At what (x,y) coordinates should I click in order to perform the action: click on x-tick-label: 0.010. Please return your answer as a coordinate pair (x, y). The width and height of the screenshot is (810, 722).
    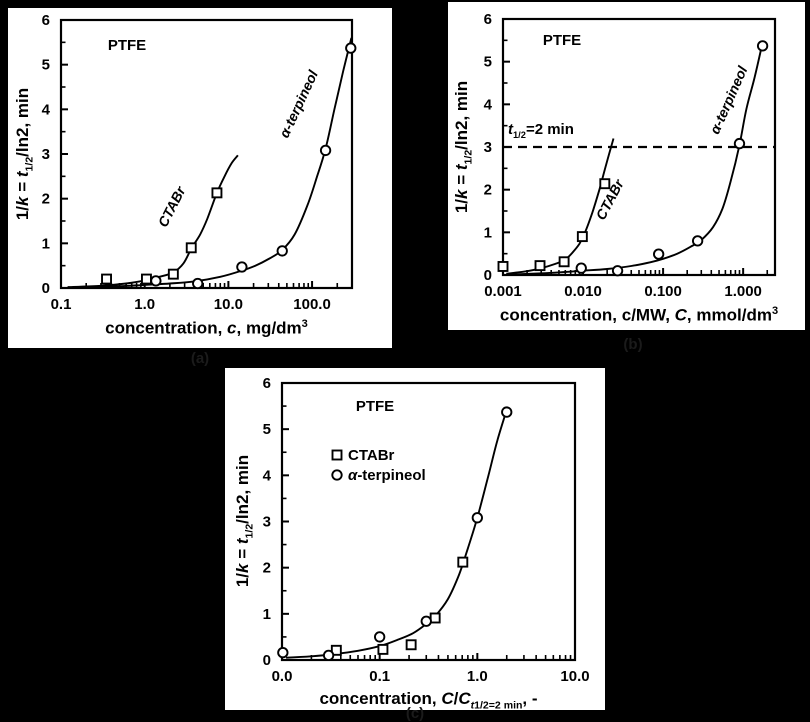
    Looking at the image, I should click on (583, 291).